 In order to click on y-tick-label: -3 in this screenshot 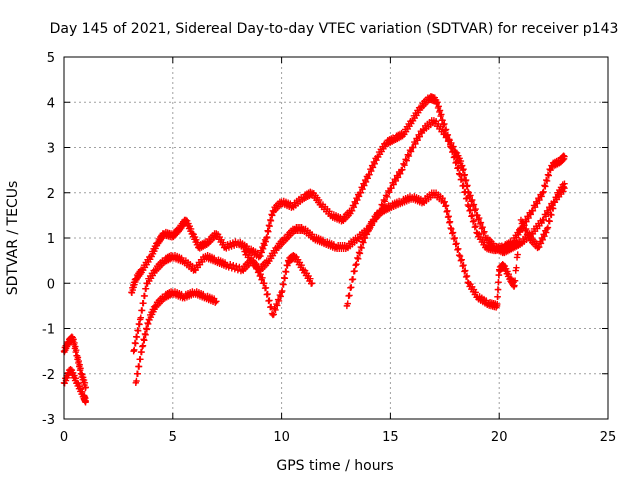, I will do `click(48, 420)`.